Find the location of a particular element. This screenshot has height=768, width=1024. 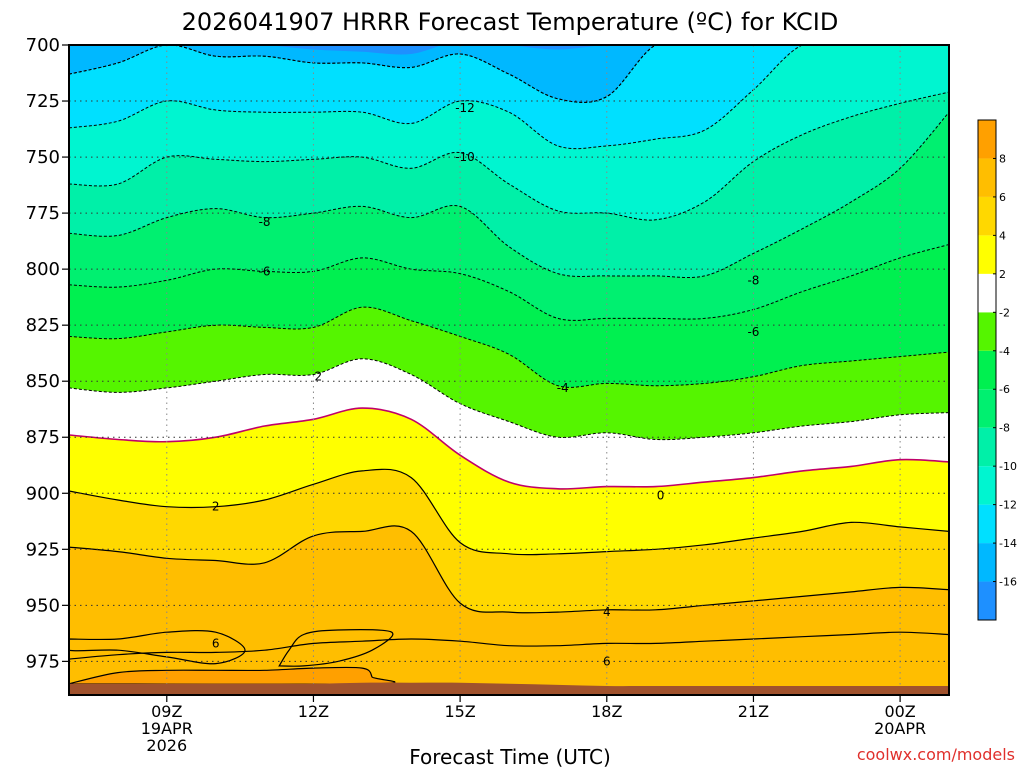

colorbar-label: -6 is located at coordinates (1004, 389).